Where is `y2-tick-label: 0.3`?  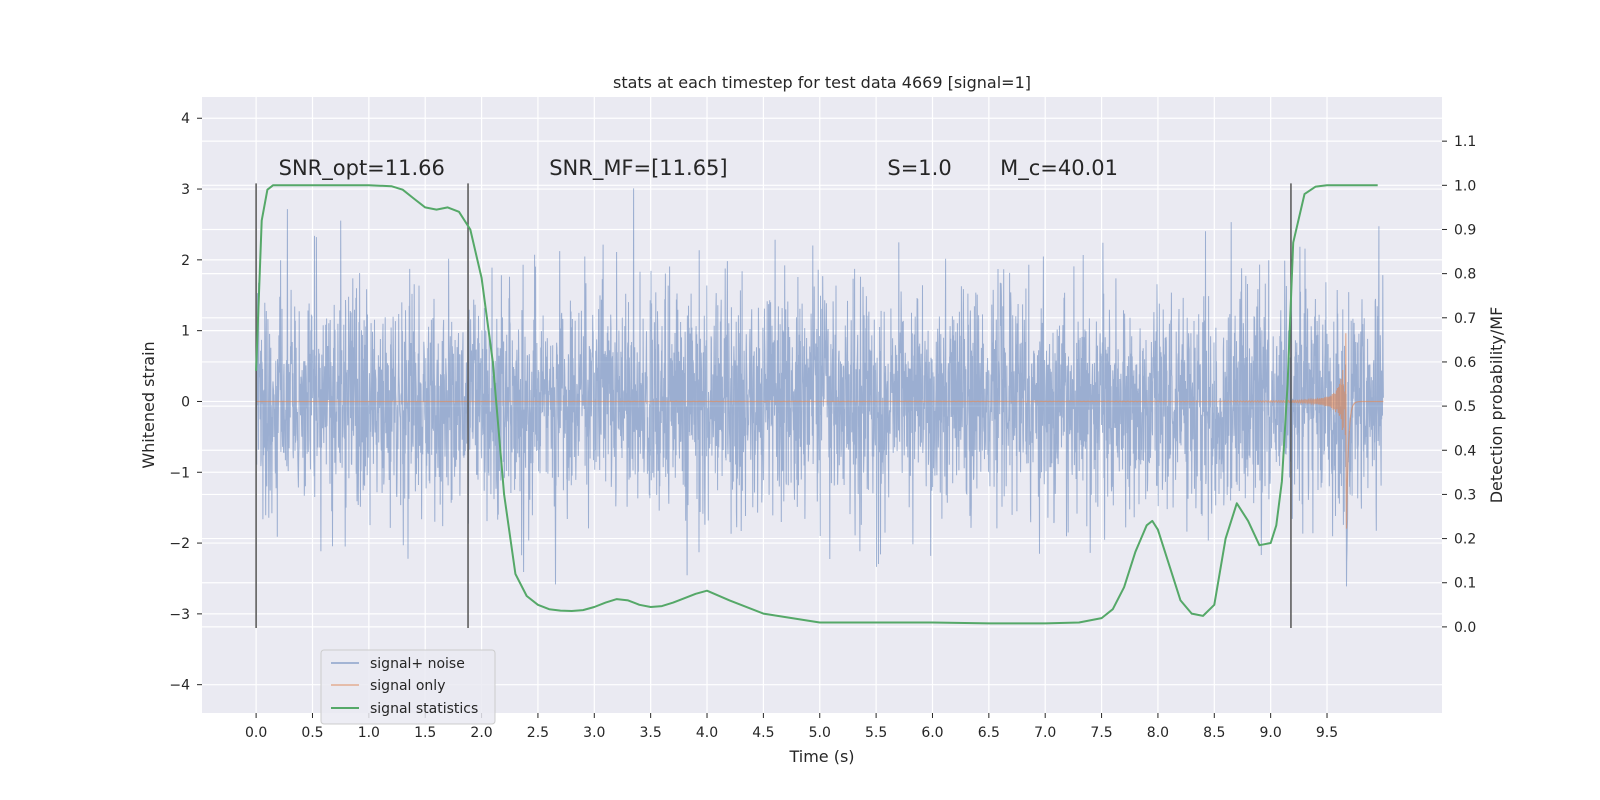
y2-tick-label: 0.3 is located at coordinates (1465, 495).